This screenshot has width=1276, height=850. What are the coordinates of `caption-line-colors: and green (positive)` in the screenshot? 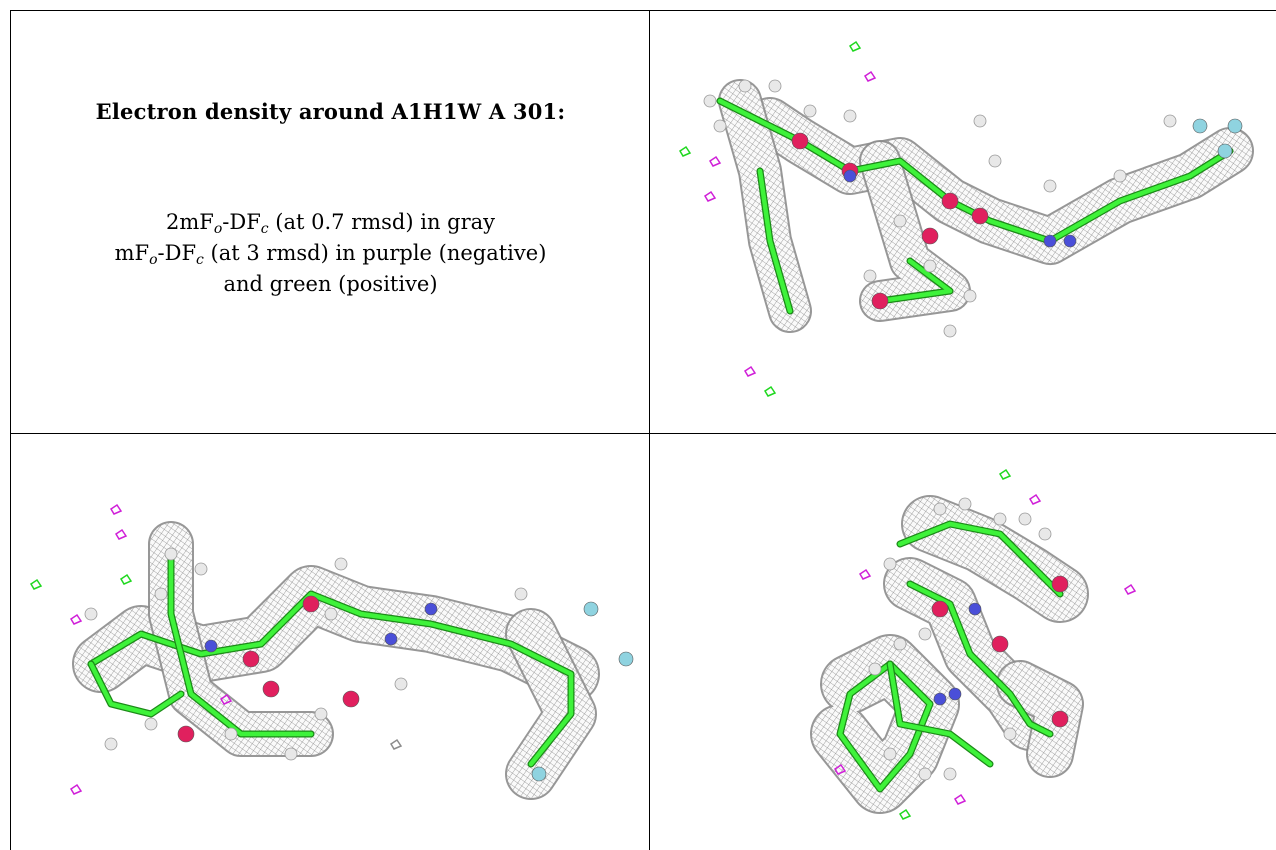 It's located at (330, 284).